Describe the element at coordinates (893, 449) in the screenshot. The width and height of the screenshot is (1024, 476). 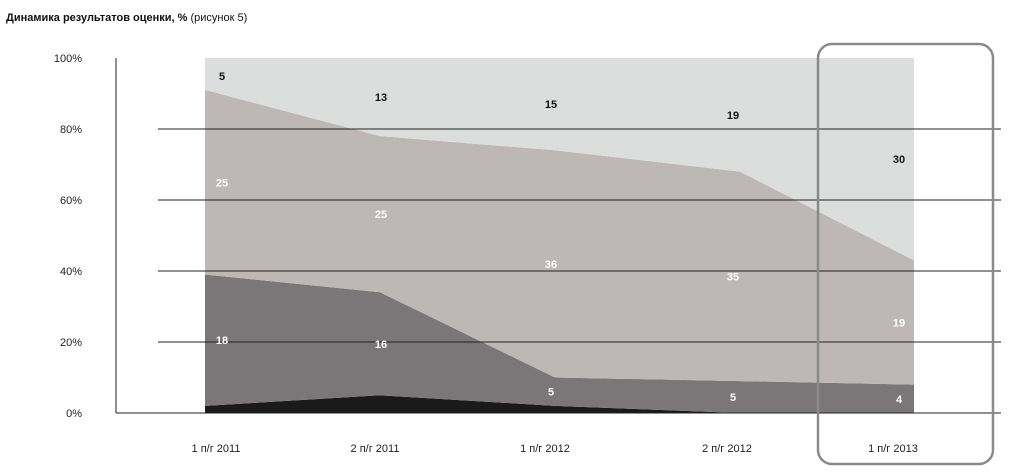
I see `x-tick-label: 1 п/г 2013` at that location.